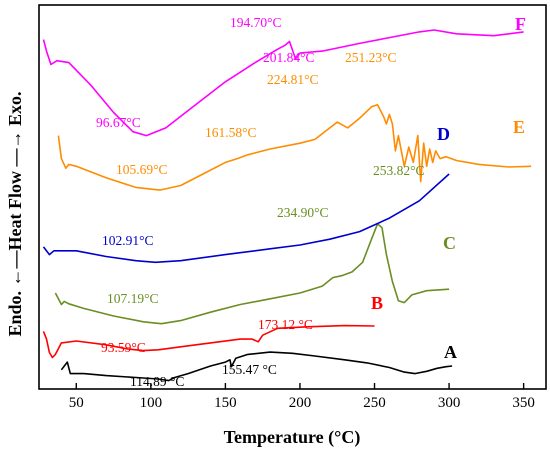  Describe the element at coordinates (256, 22) in the screenshot. I see `annotation-f-1: 194.70°C` at that location.